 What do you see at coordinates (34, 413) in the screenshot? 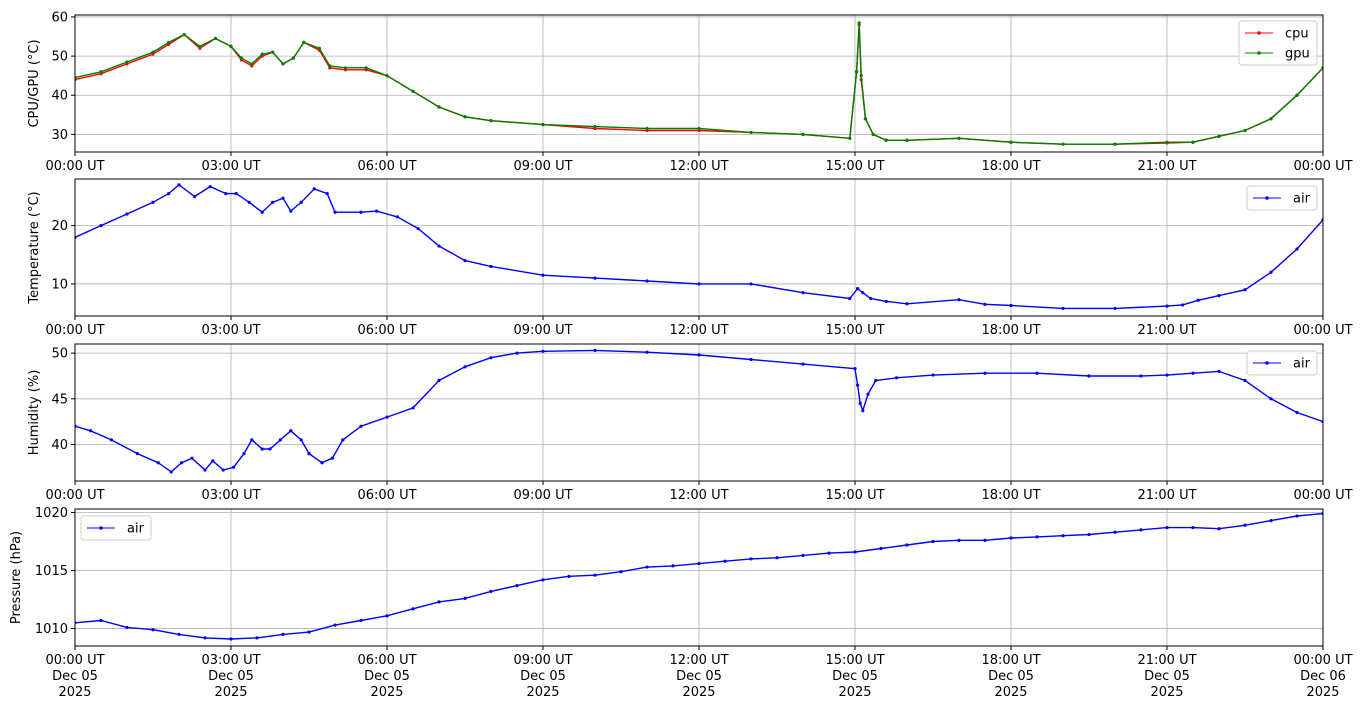
I see `y-axis-label: Humidity (%)` at bounding box center [34, 413].